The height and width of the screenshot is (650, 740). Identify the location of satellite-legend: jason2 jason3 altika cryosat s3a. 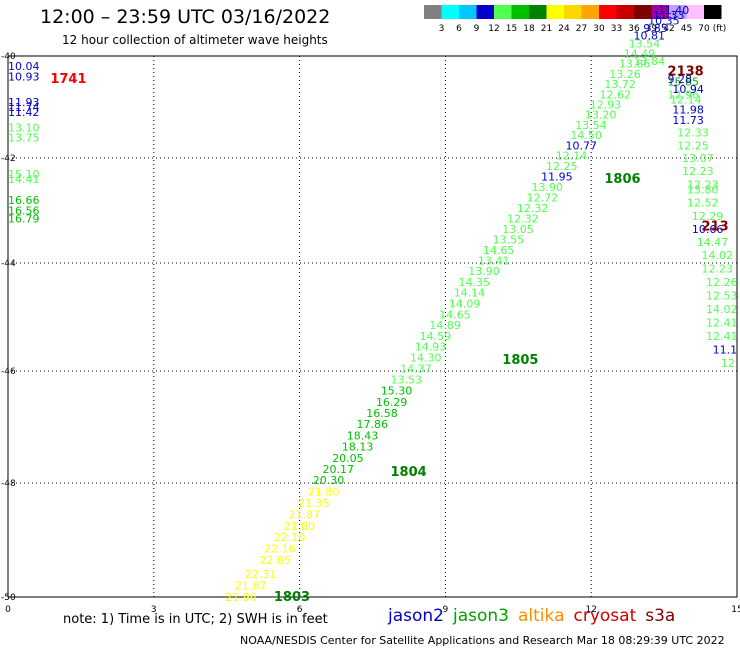
(536, 616).